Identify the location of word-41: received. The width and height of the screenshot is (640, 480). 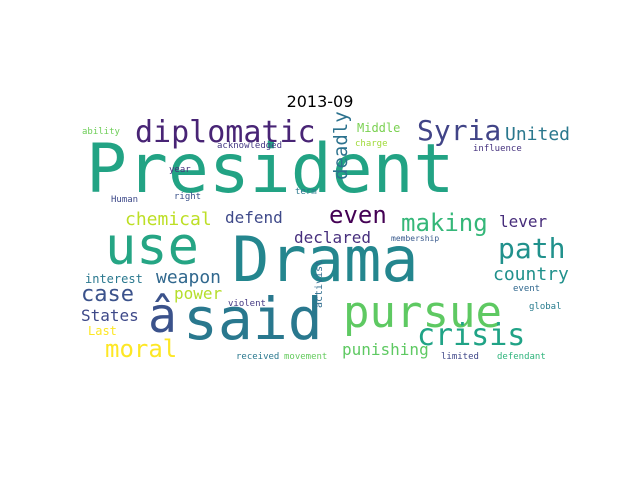
(258, 357).